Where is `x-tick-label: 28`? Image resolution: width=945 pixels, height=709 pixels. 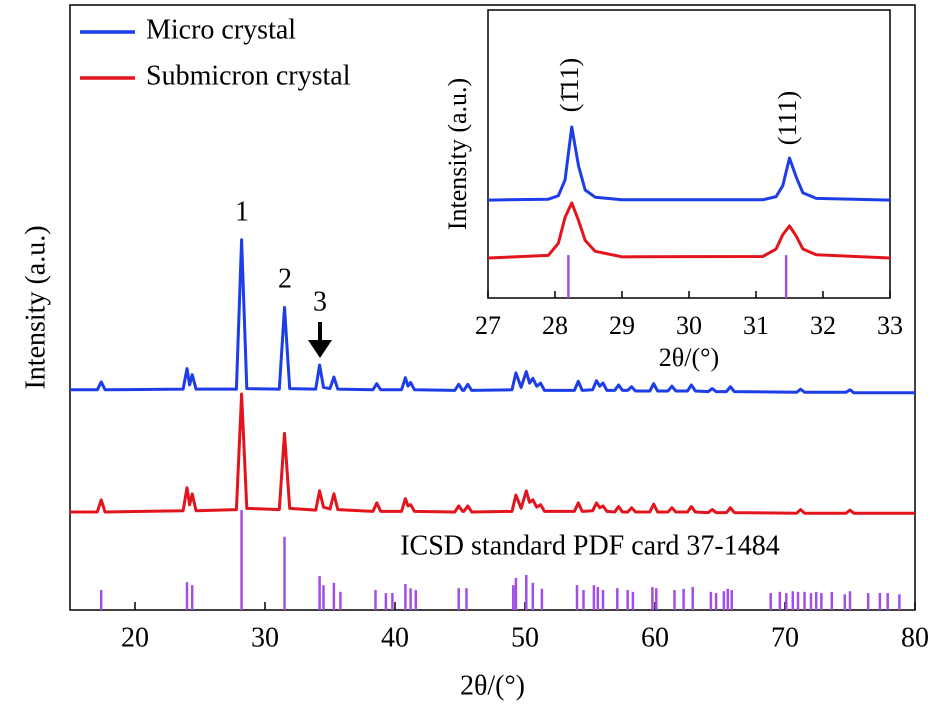
x-tick-label: 28 is located at coordinates (555, 325).